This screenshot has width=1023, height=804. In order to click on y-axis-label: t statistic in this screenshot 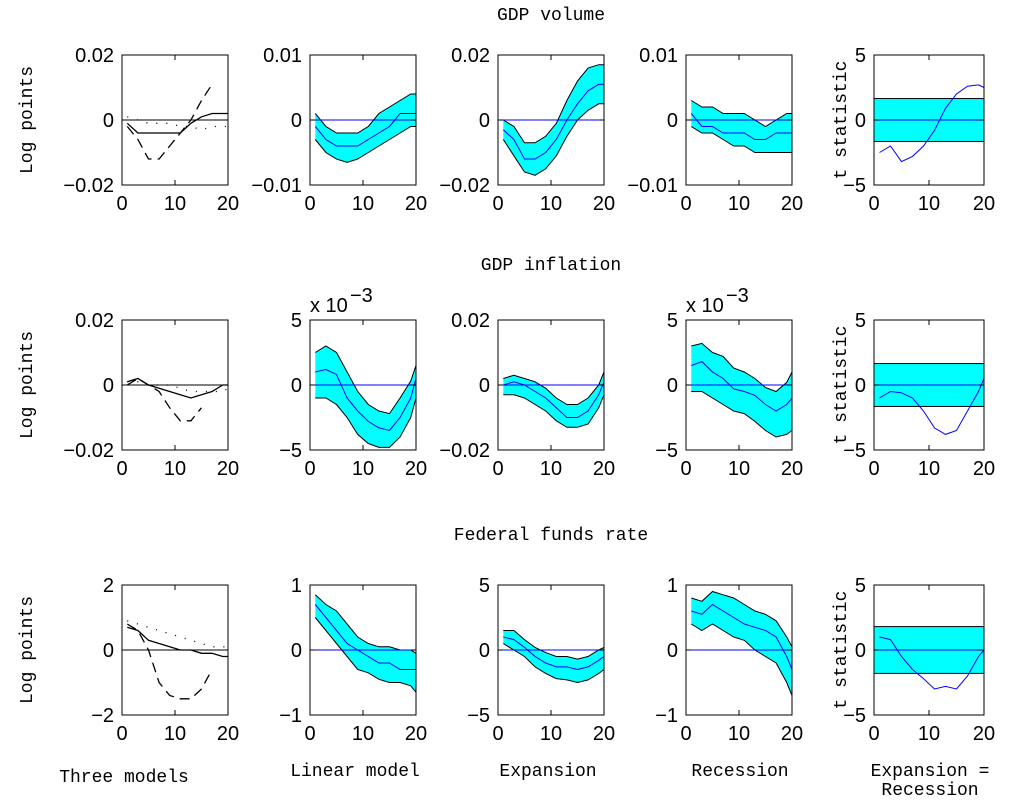, I will do `click(842, 385)`.